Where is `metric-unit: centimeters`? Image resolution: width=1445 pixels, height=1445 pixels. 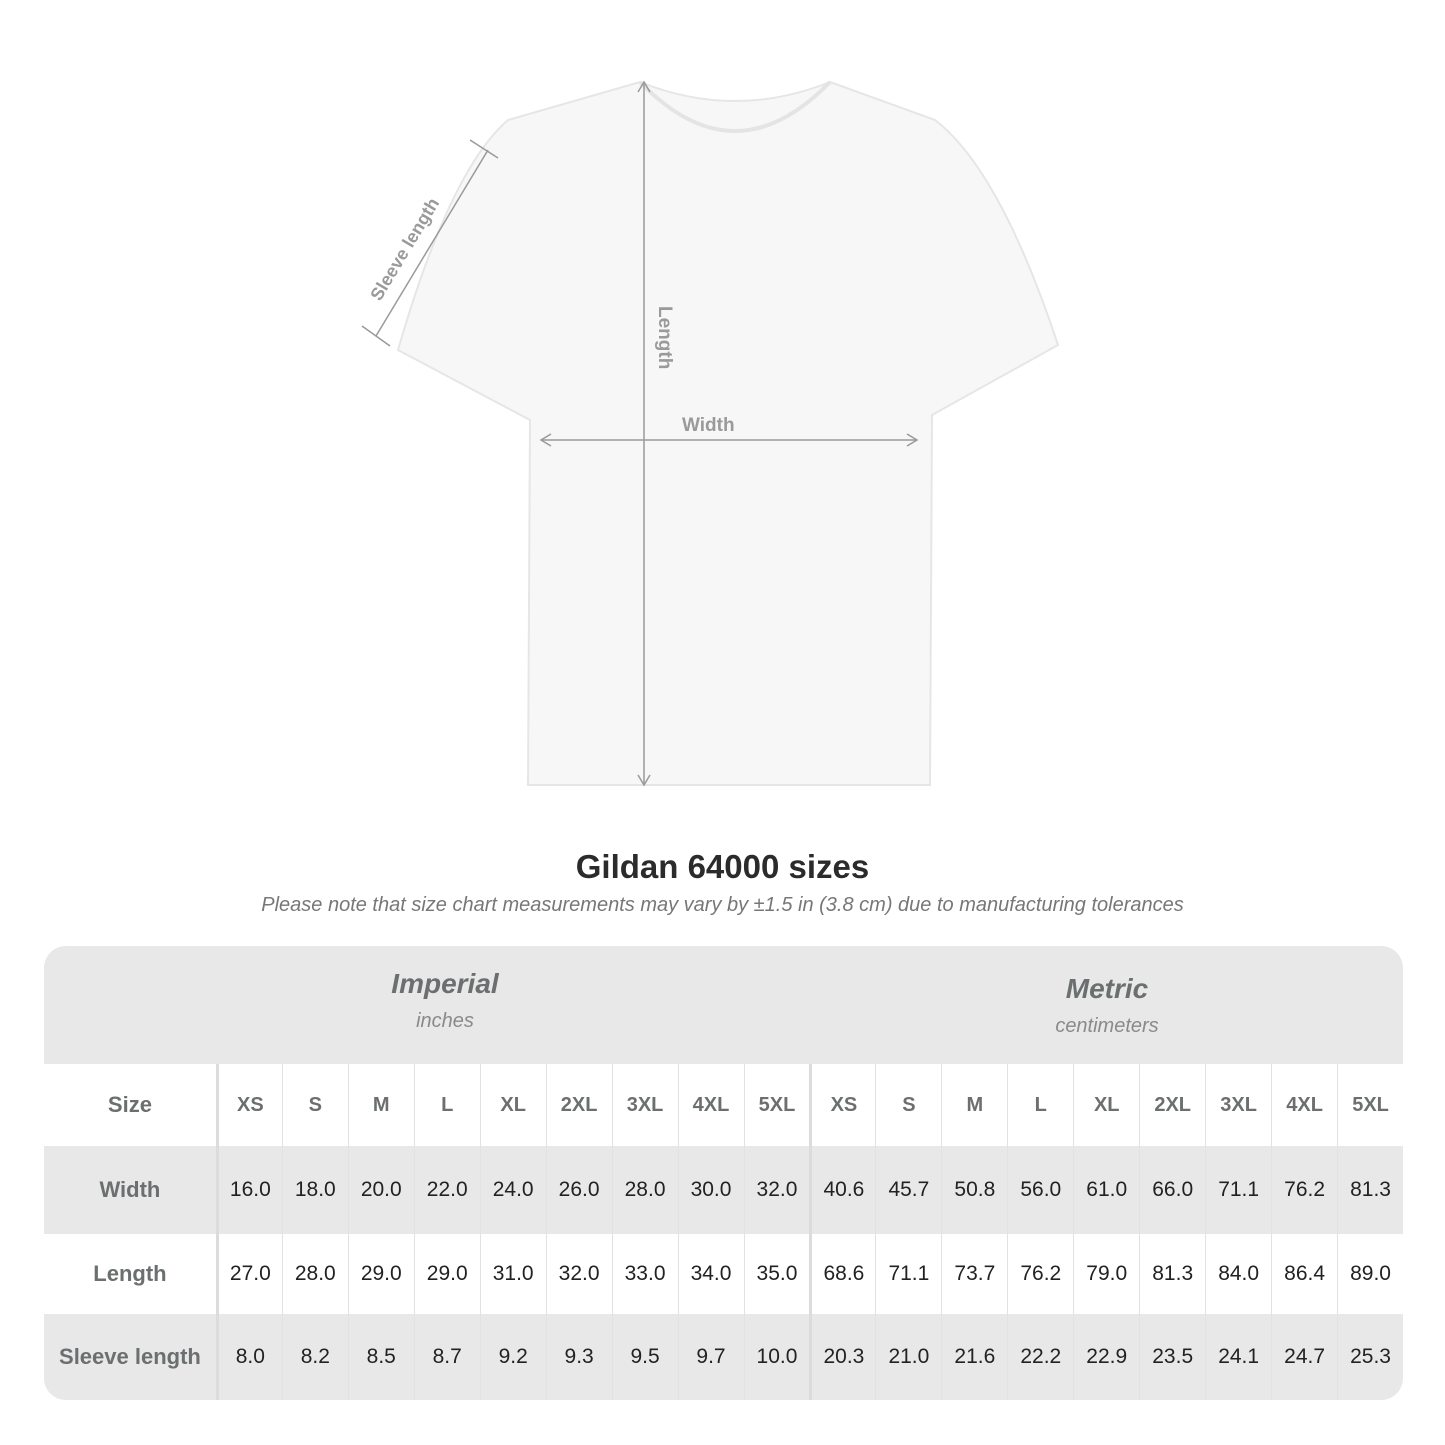 metric-unit: centimeters is located at coordinates (1107, 1026).